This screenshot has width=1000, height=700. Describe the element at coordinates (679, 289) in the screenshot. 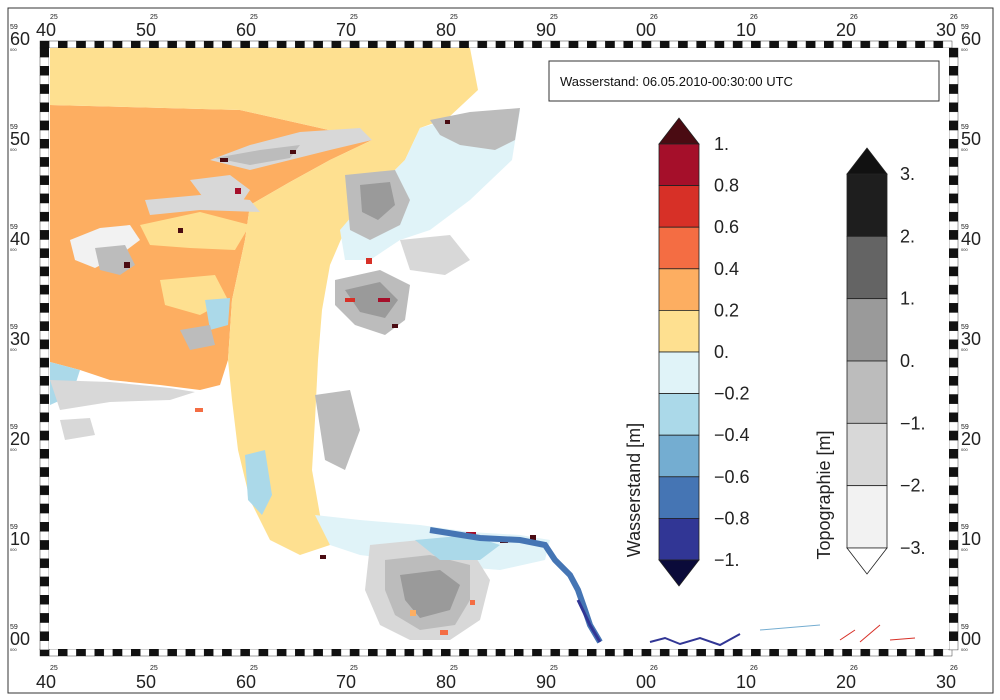

I see `colorbar-swatch` at that location.